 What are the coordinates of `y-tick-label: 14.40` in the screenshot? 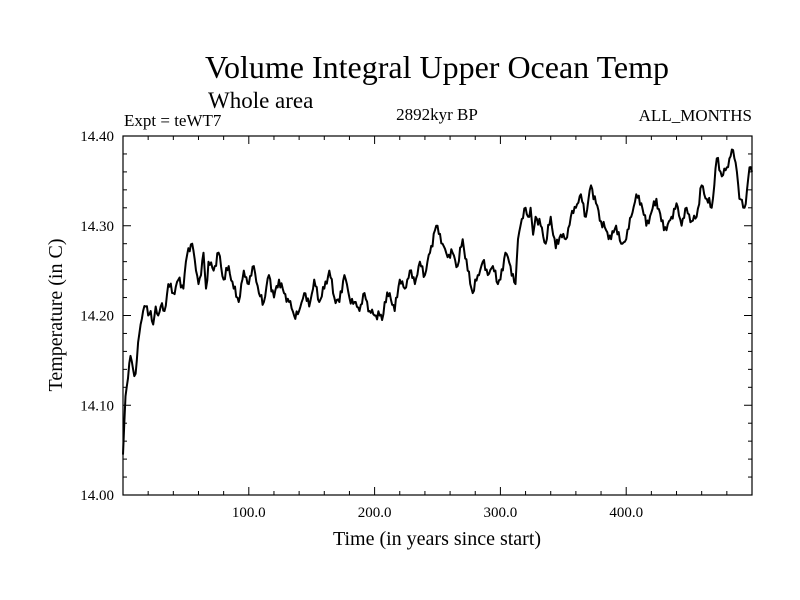 It's located at (97, 137).